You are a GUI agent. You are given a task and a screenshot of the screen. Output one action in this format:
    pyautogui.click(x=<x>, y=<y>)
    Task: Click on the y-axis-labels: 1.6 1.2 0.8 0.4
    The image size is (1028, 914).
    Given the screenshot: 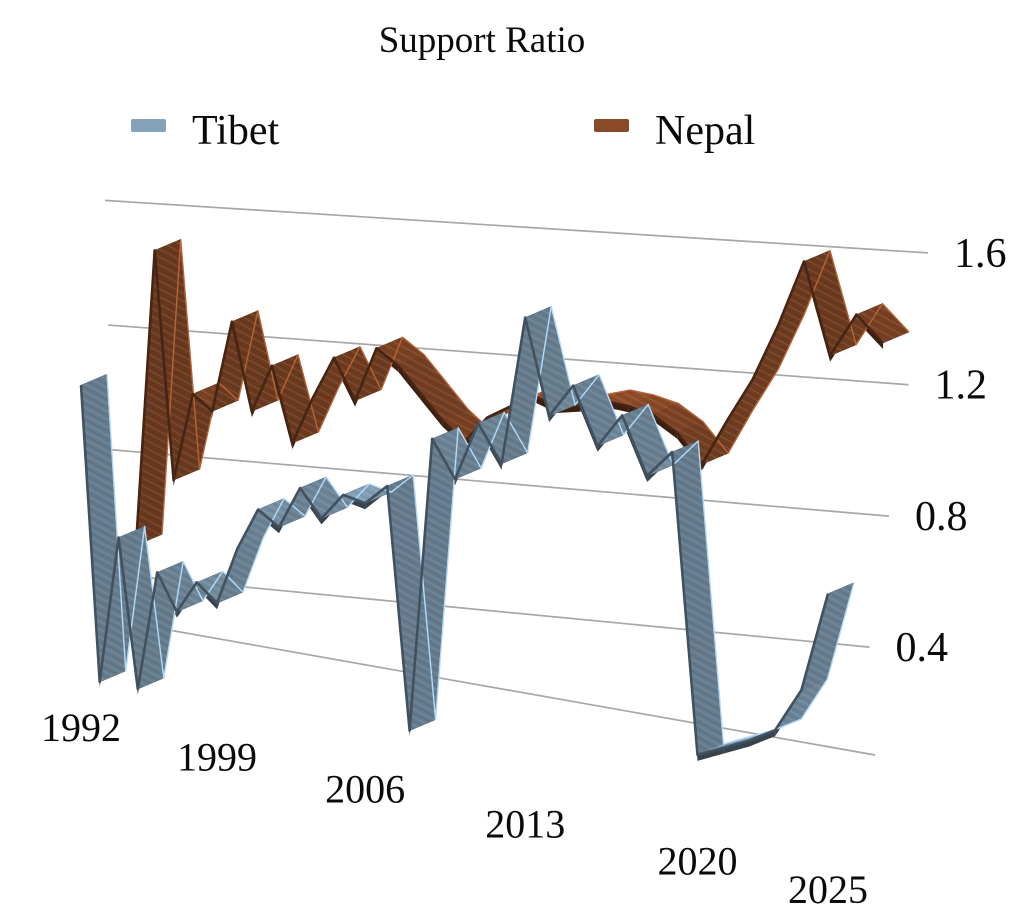 What is the action you would take?
    pyautogui.click(x=951, y=451)
    